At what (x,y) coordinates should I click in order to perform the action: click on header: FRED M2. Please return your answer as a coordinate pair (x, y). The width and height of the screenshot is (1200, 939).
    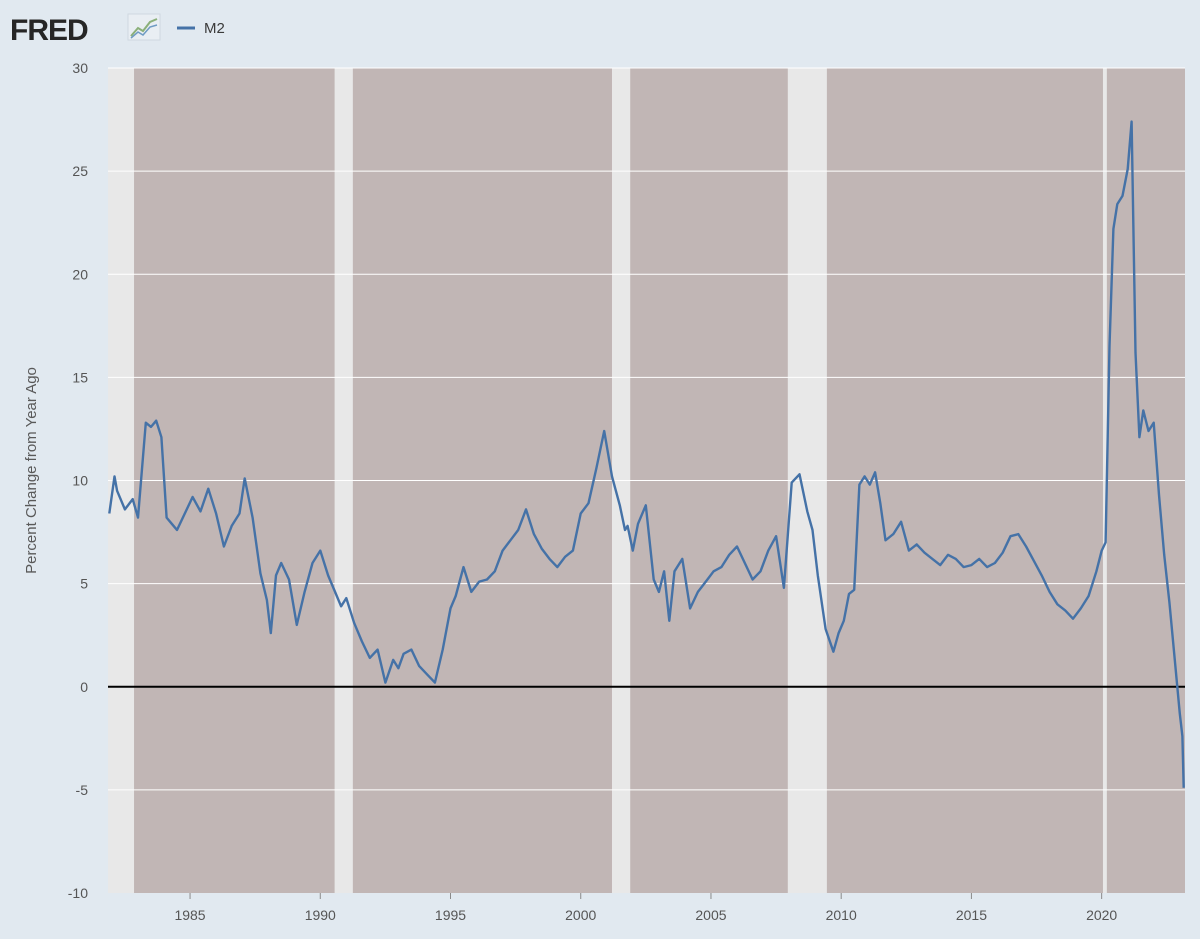
    Looking at the image, I should click on (117, 30).